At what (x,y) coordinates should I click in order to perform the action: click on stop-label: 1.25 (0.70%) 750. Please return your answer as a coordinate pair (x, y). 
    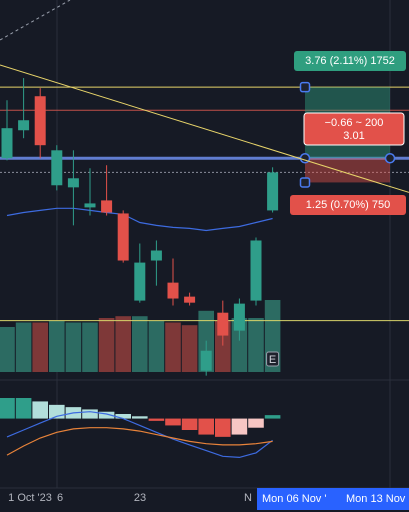
    Looking at the image, I should click on (348, 205).